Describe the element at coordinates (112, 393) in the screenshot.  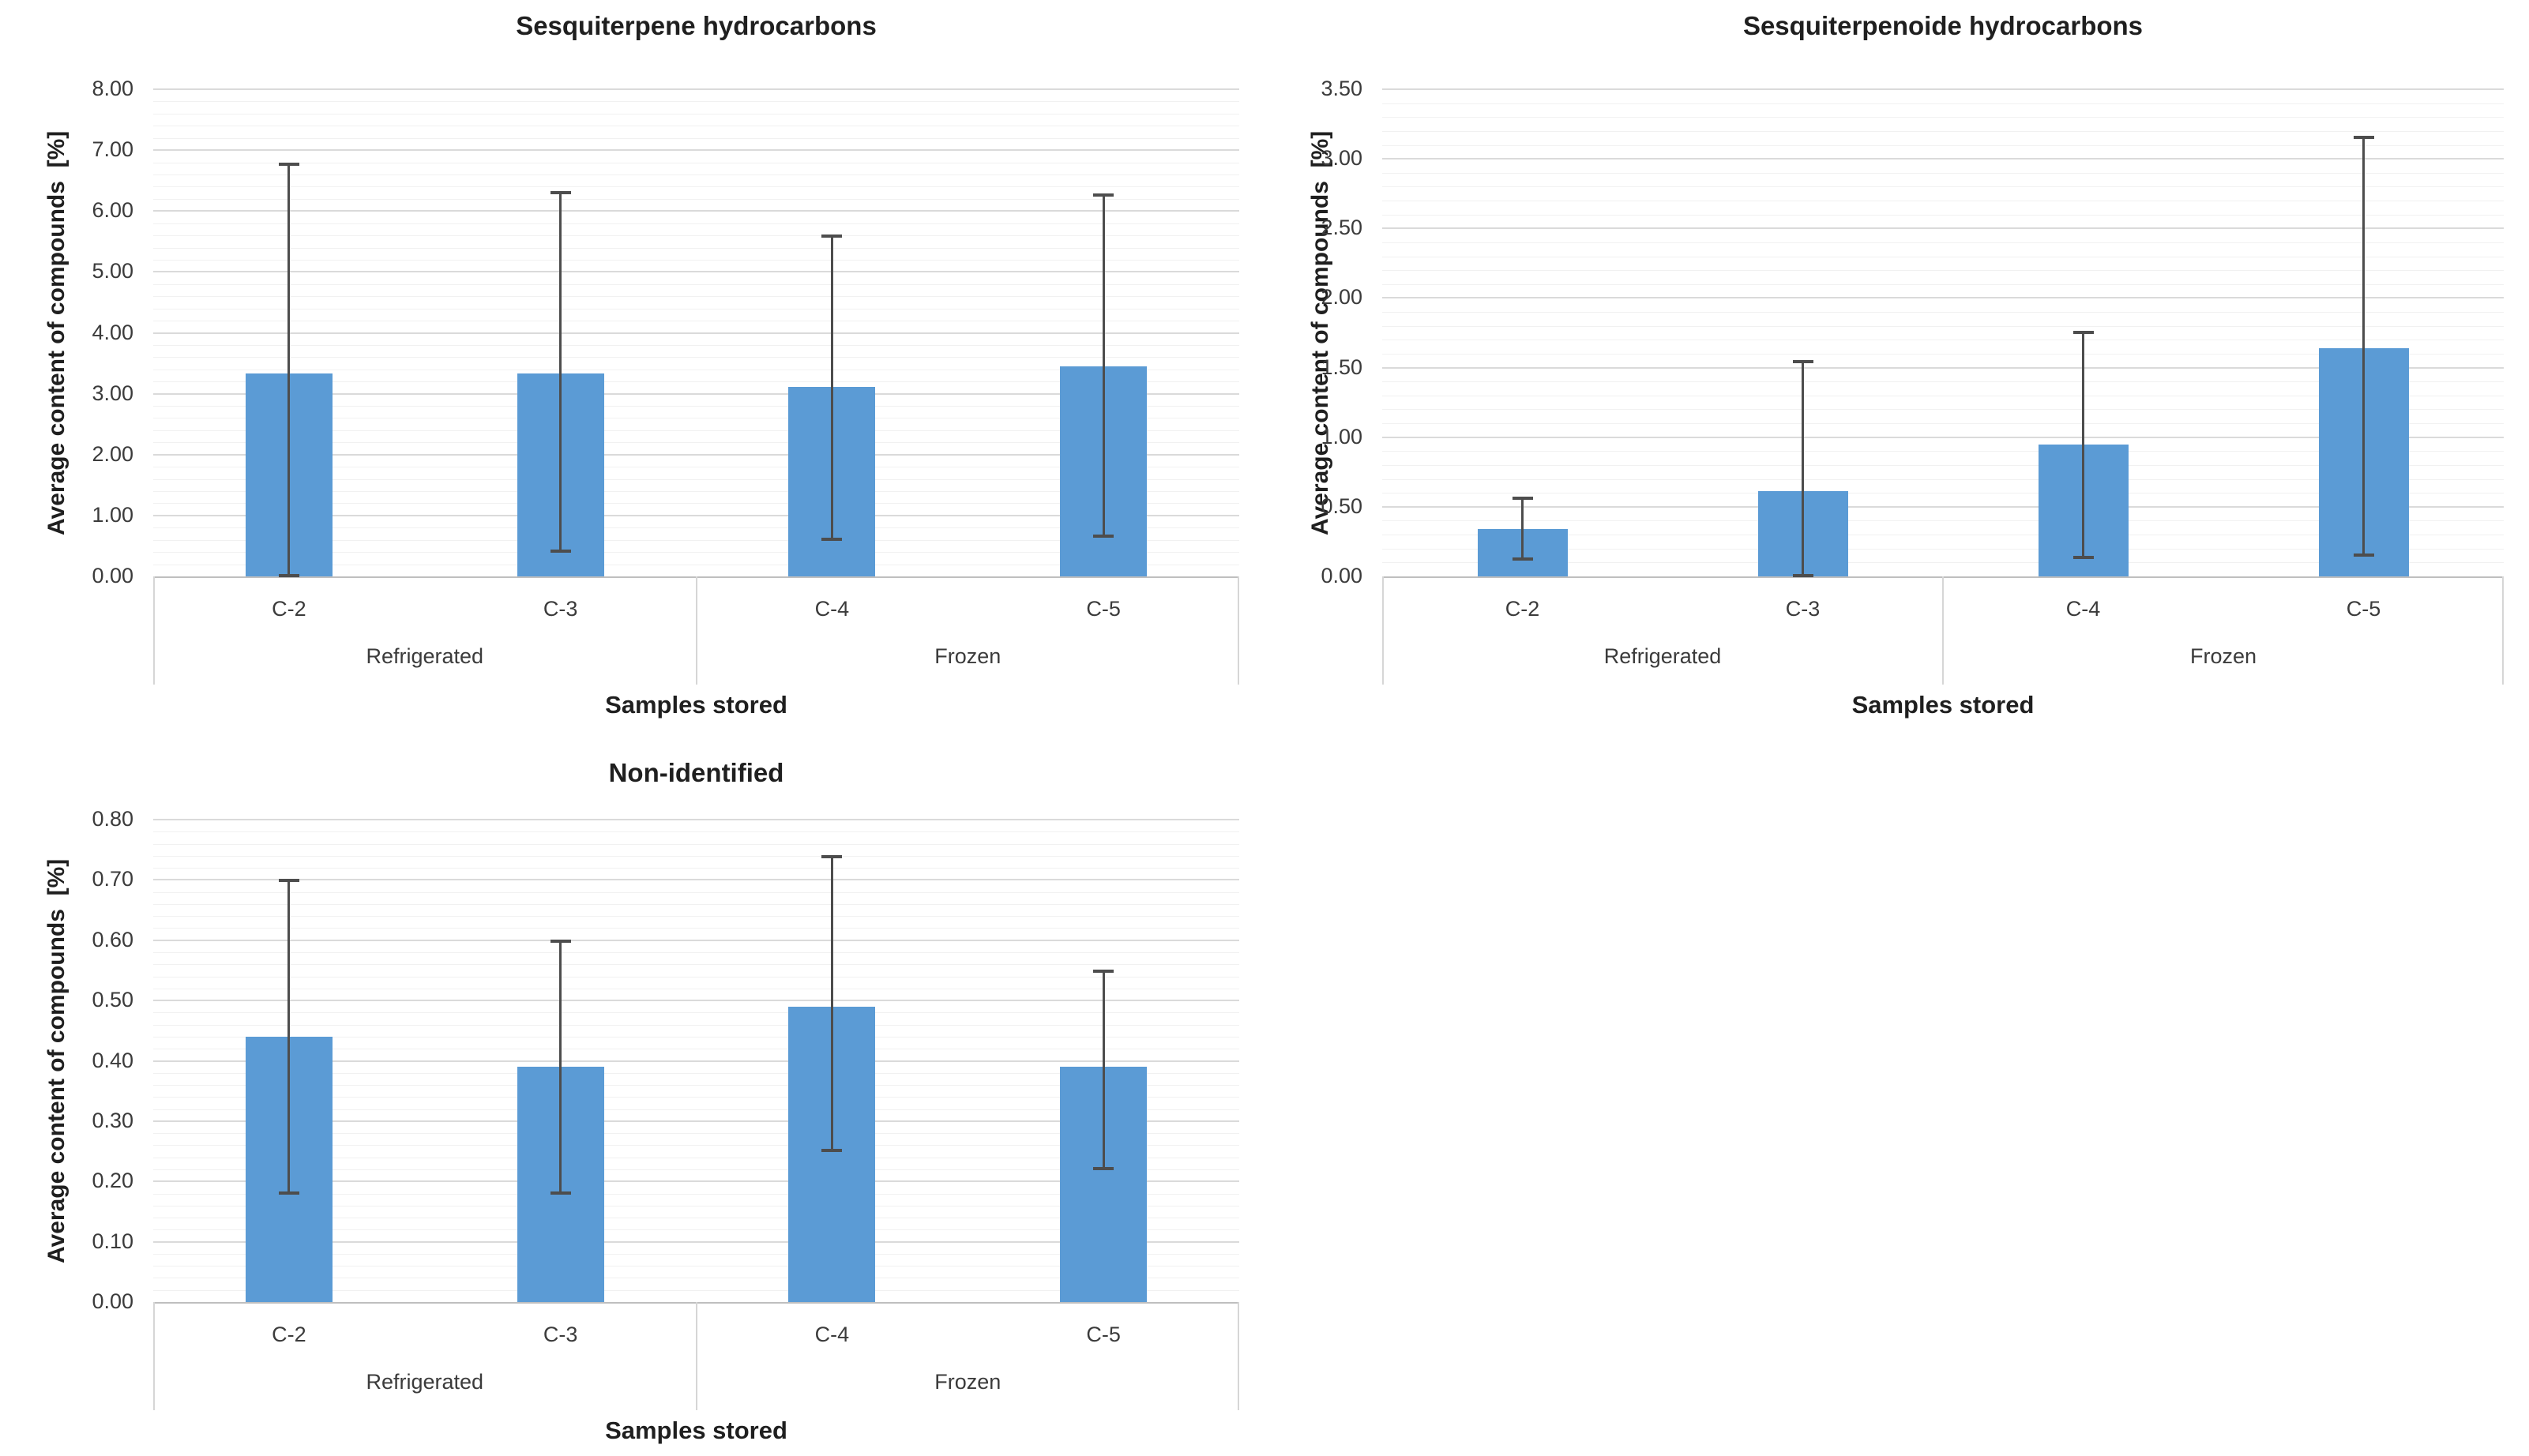
I see `y-tick-label: 3.00` at that location.